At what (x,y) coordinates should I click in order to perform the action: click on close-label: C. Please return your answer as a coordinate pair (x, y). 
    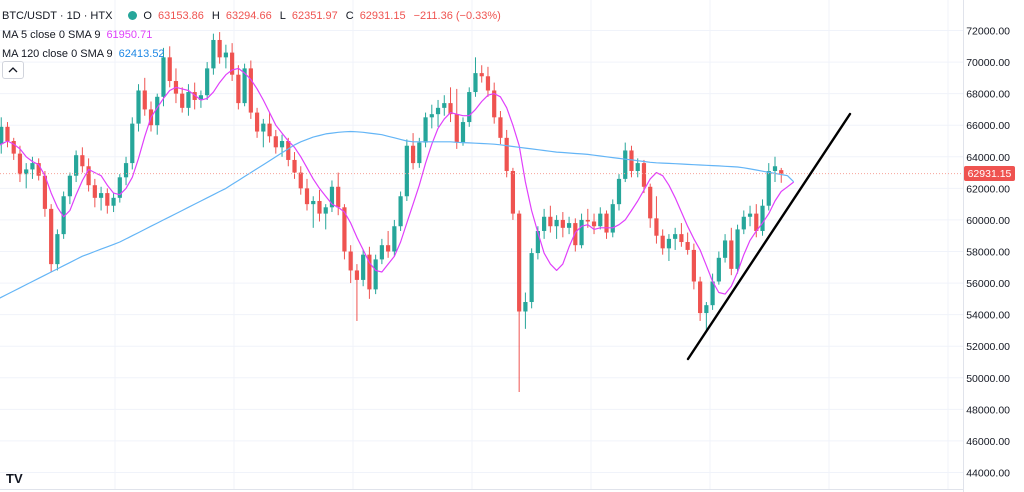
    Looking at the image, I should click on (349, 15).